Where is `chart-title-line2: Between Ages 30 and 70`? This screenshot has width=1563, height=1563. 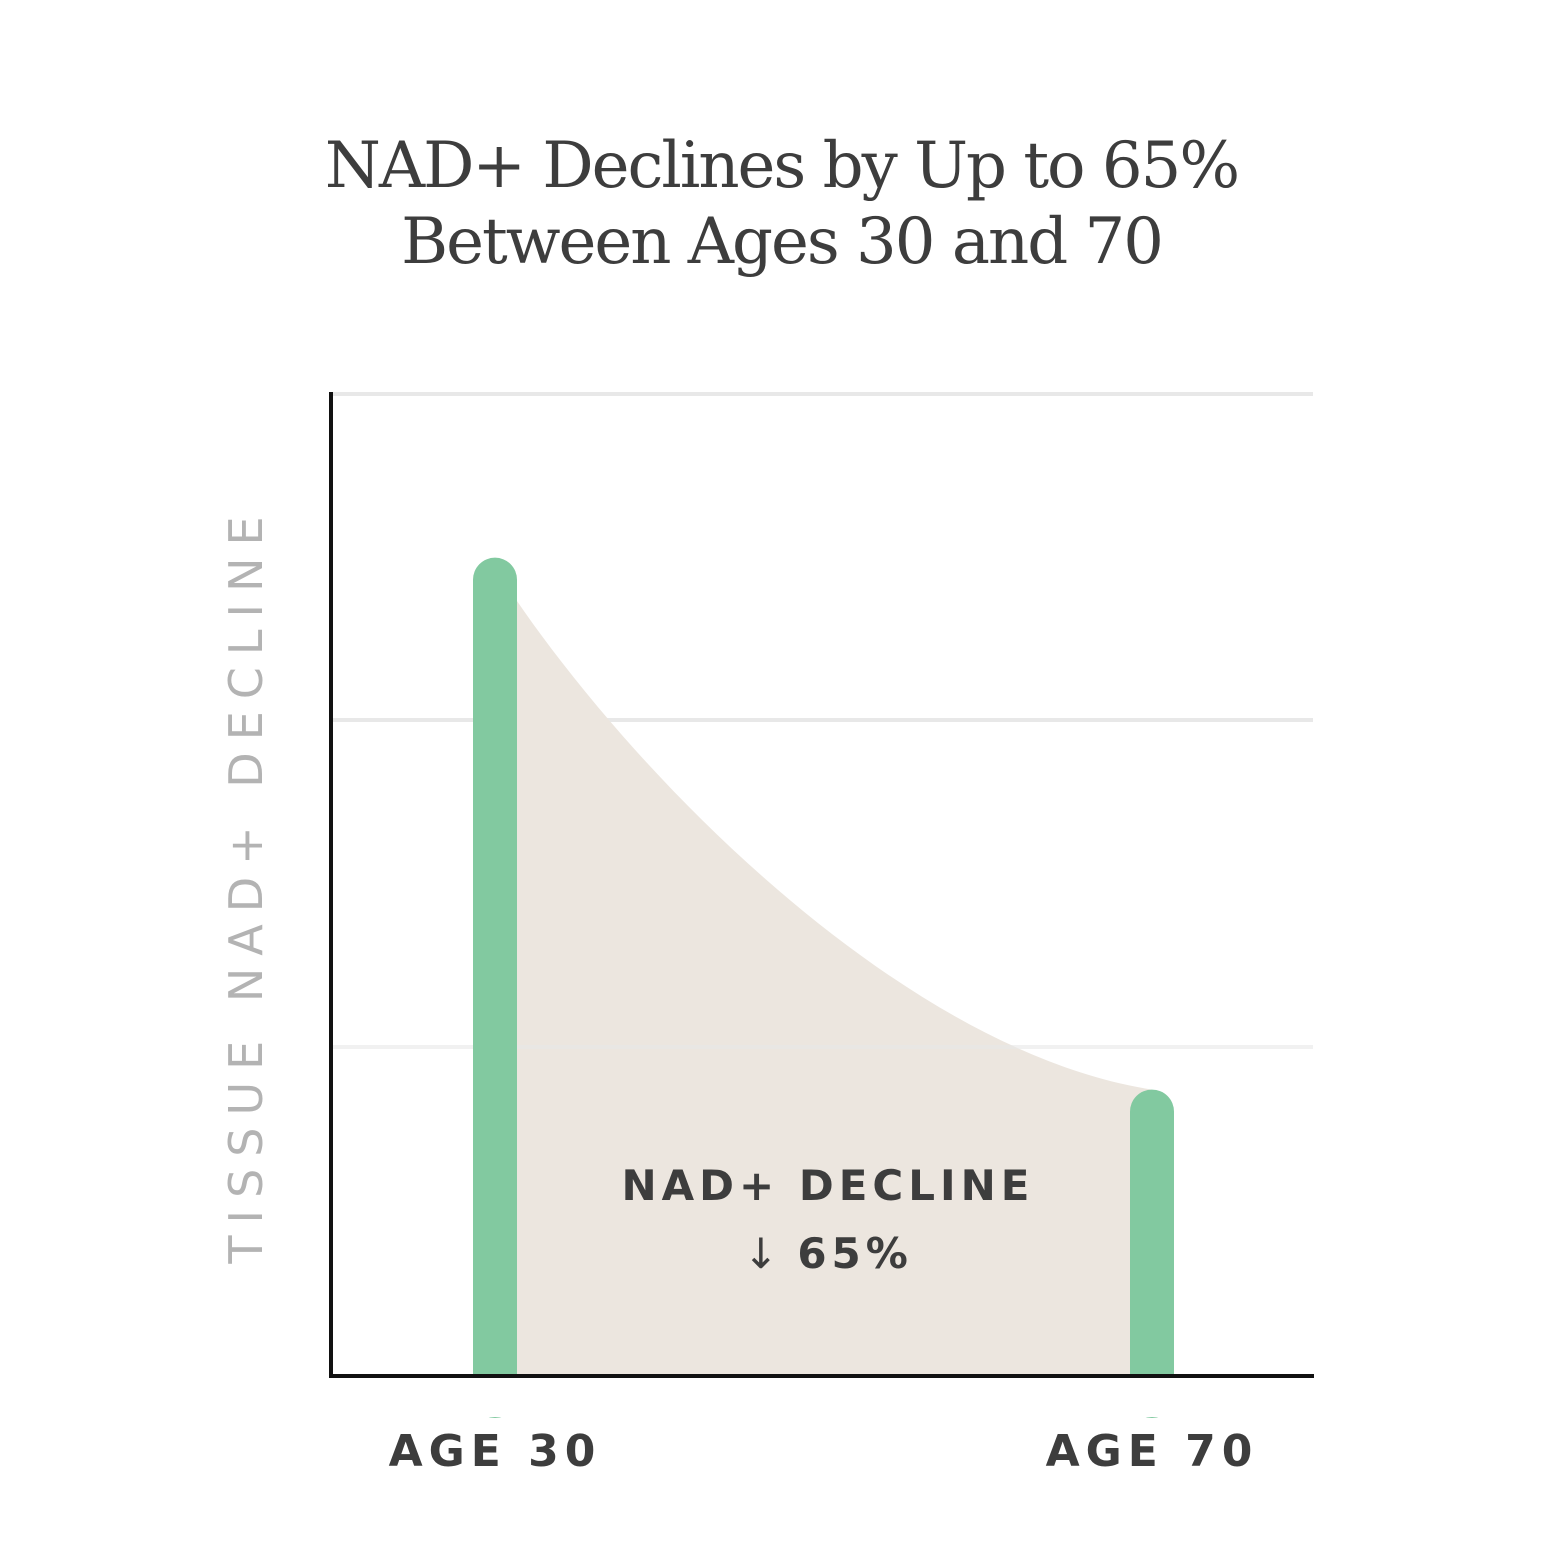 chart-title-line2: Between Ages 30 and 70 is located at coordinates (782, 242).